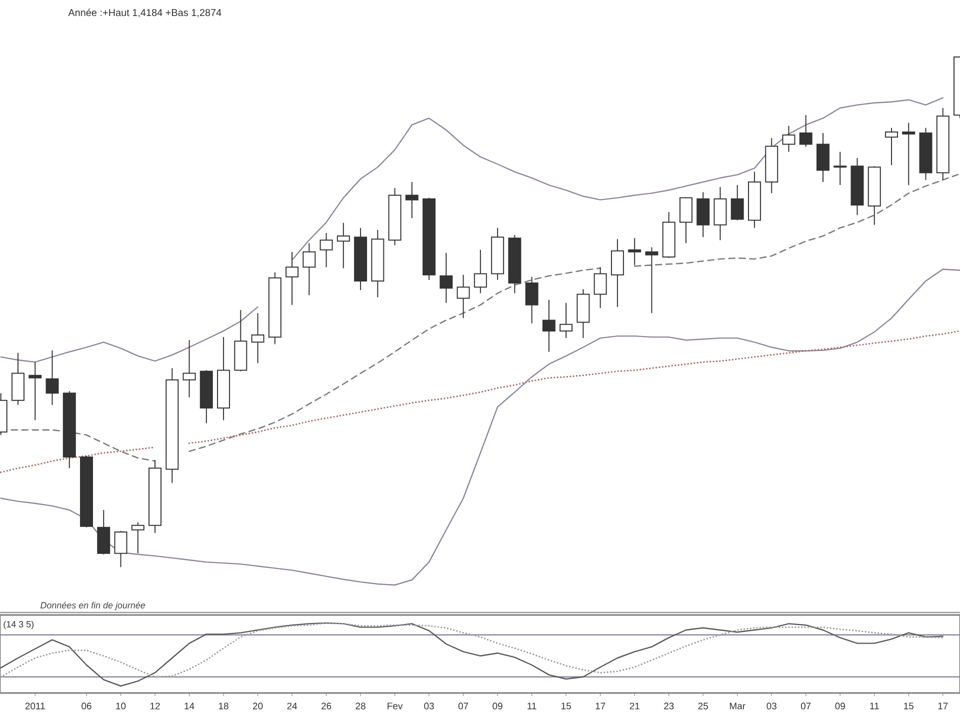 Image resolution: width=960 pixels, height=720 pixels. I want to click on x-tick-label: 06, so click(87, 706).